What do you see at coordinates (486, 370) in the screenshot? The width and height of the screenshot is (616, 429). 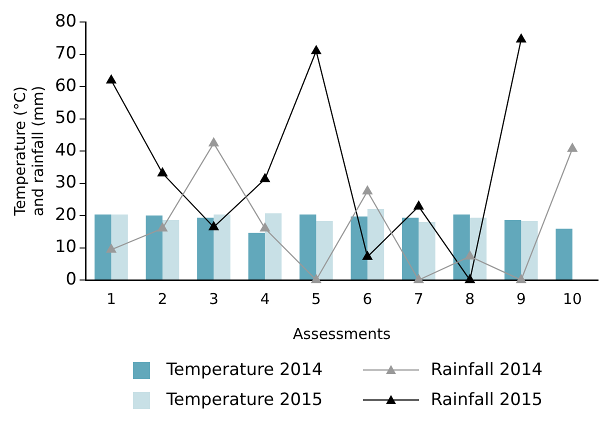 I see `legend-label: Rainfall 2014` at bounding box center [486, 370].